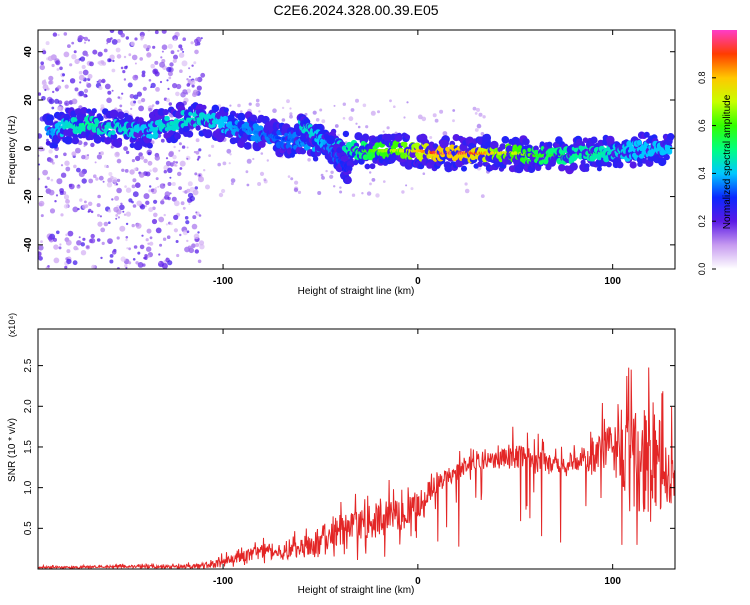 Image resolution: width=750 pixels, height=605 pixels. What do you see at coordinates (28, 196) in the screenshot?
I see `y-tick-label: -20` at bounding box center [28, 196].